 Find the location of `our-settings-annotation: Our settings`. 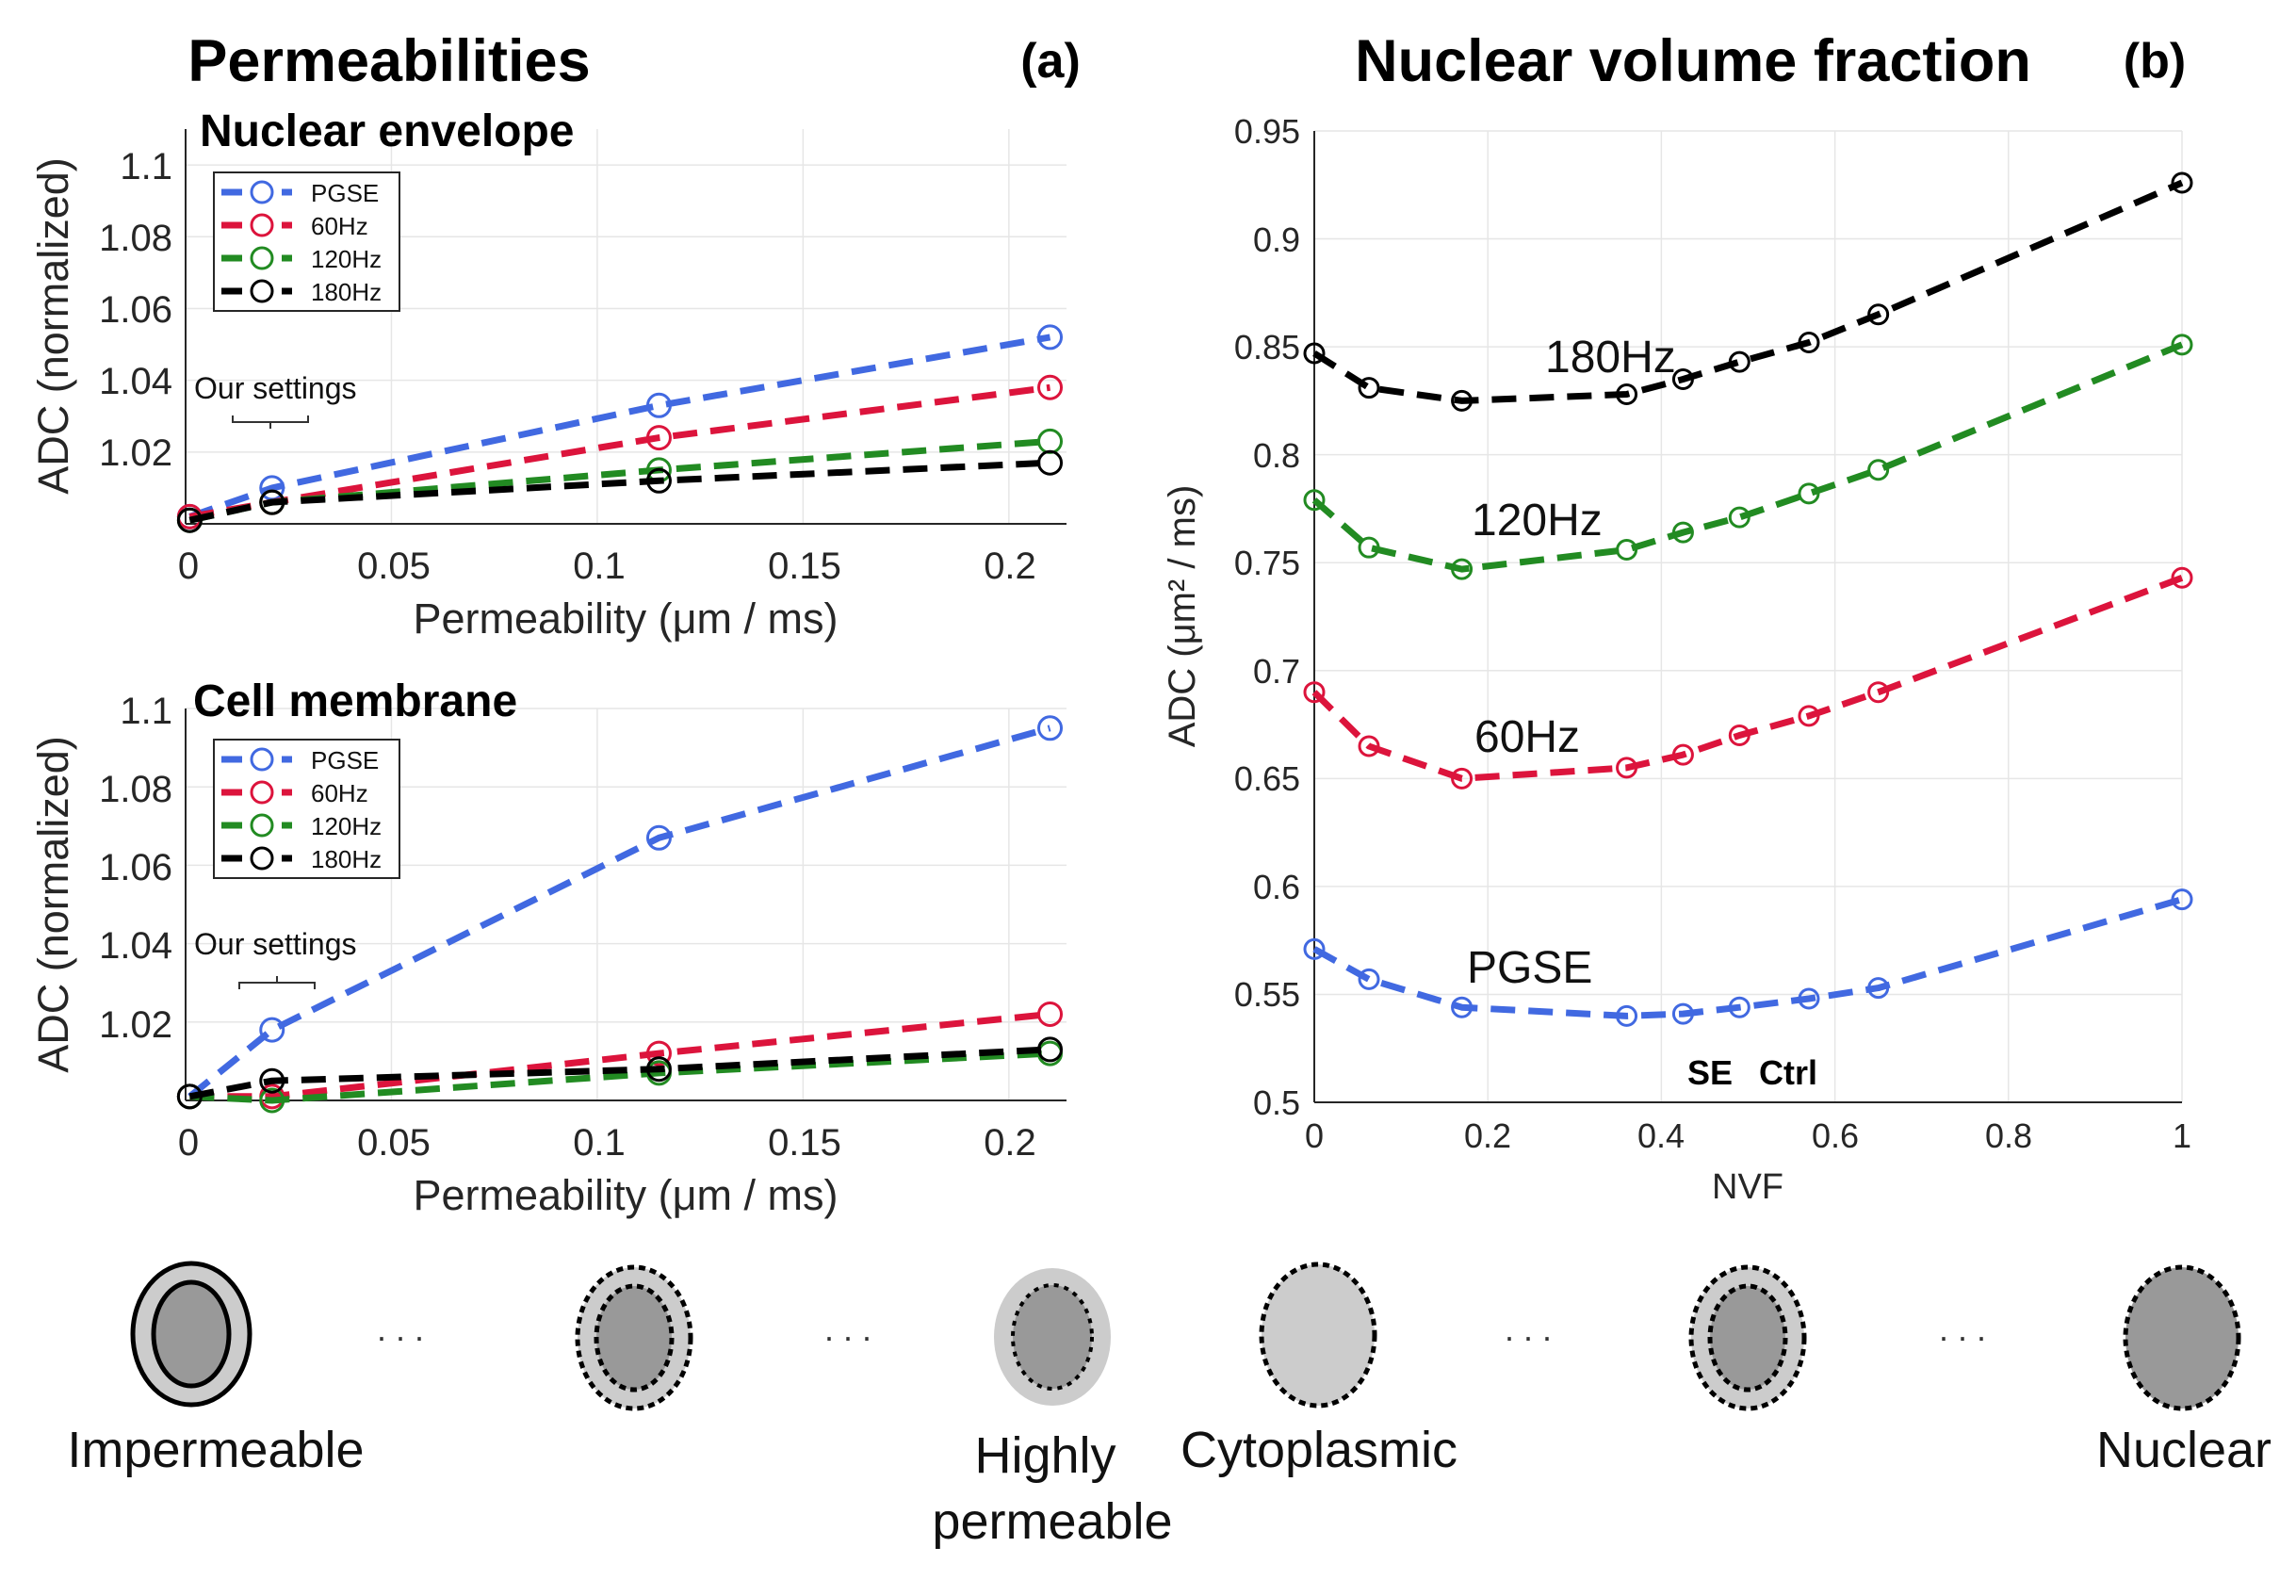

our-settings-annotation: Our settings is located at coordinates (275, 958).